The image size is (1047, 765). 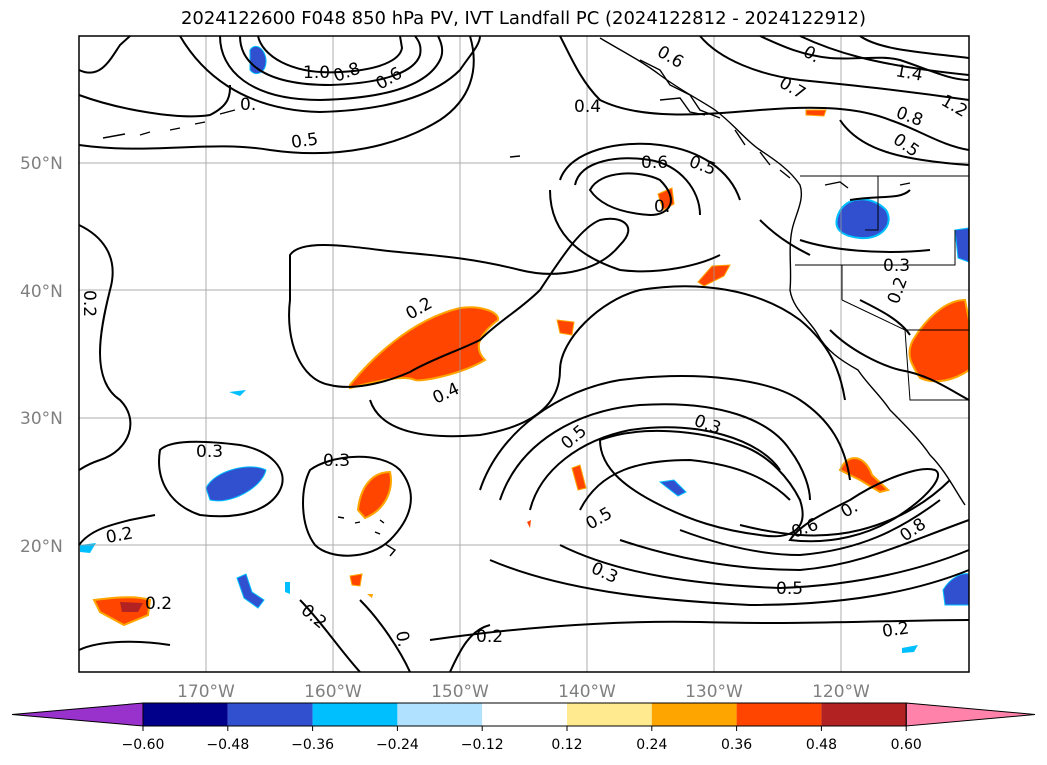 What do you see at coordinates (206, 692) in the screenshot?
I see `lon-label: 170°W` at bounding box center [206, 692].